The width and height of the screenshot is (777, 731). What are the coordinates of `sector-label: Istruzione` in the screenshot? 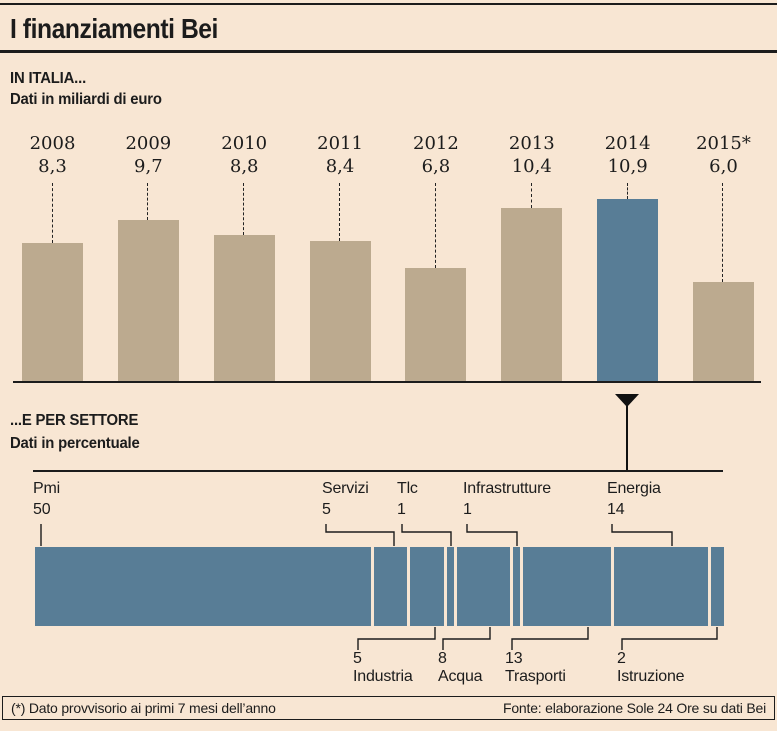 It's located at (651, 676).